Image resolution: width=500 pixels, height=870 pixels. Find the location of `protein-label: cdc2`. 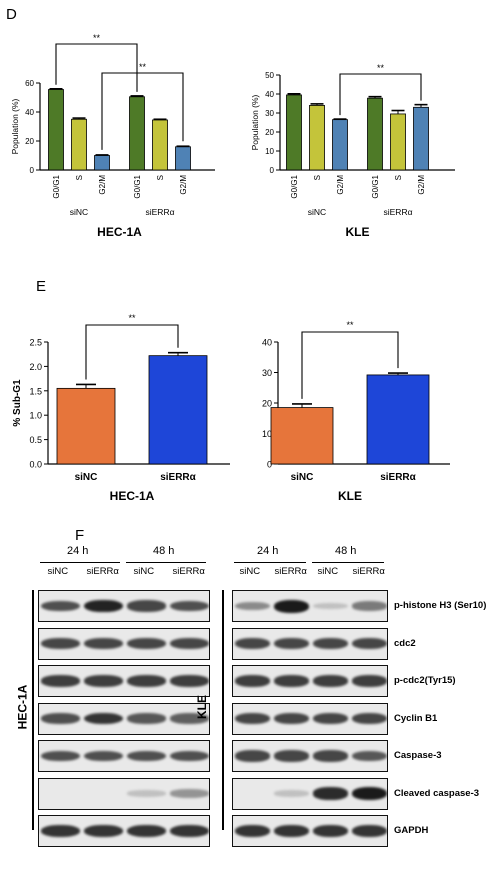

protein-label: cdc2 is located at coordinates (405, 643).